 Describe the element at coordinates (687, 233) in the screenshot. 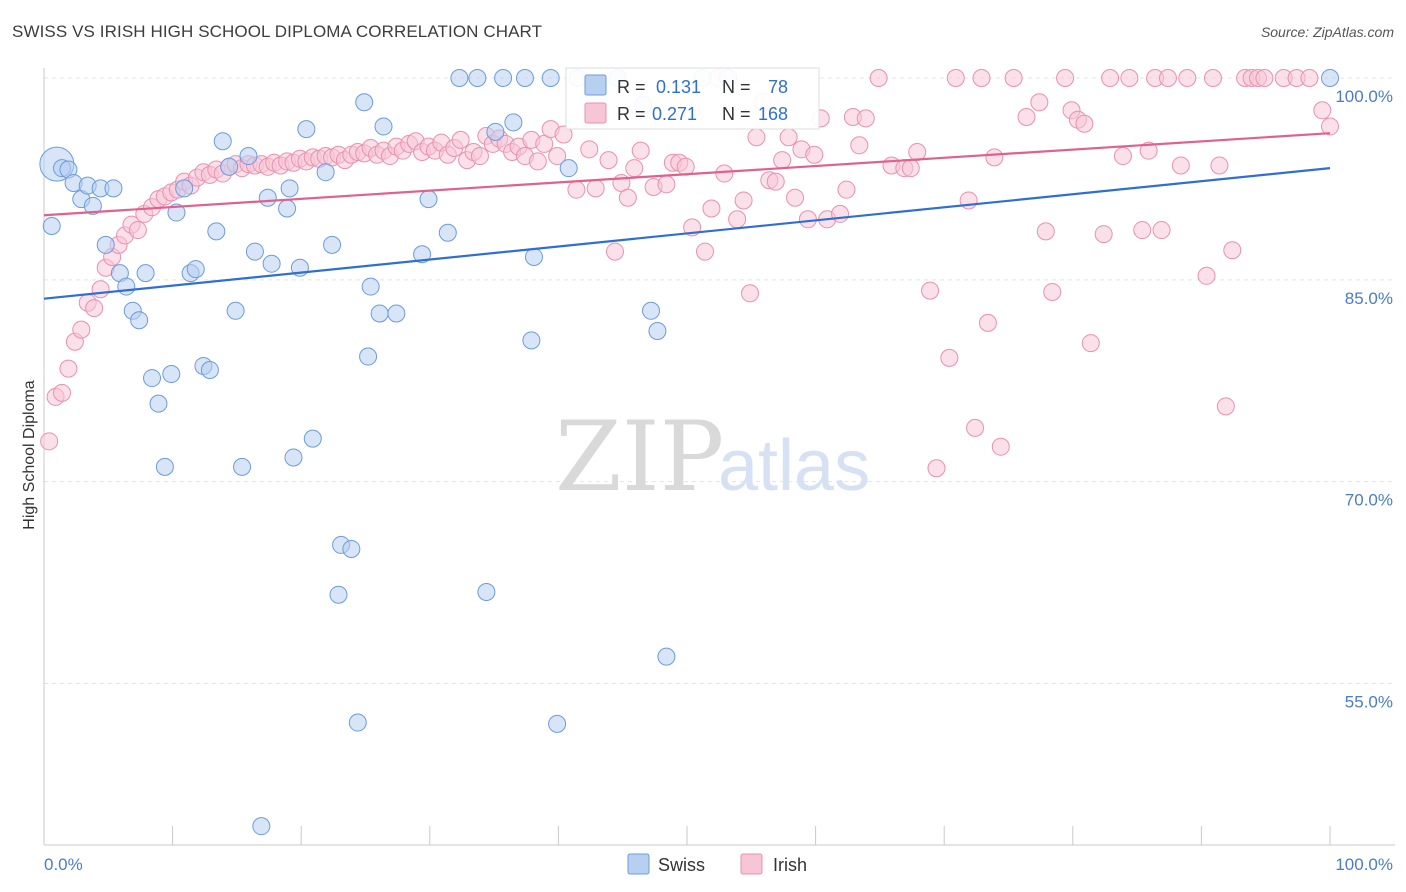

I see `swiss-trend-line` at that location.